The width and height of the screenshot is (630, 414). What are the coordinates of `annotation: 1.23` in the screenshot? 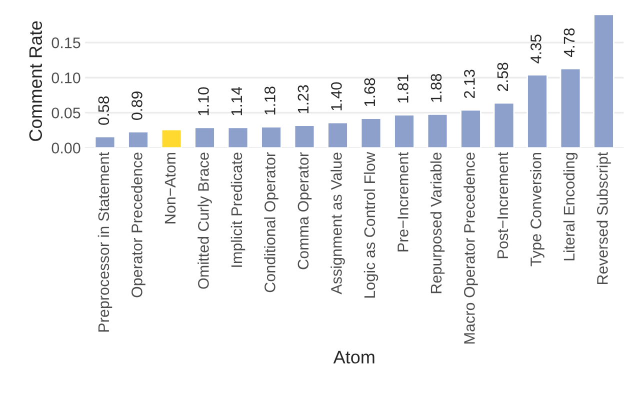 It's located at (303, 99).